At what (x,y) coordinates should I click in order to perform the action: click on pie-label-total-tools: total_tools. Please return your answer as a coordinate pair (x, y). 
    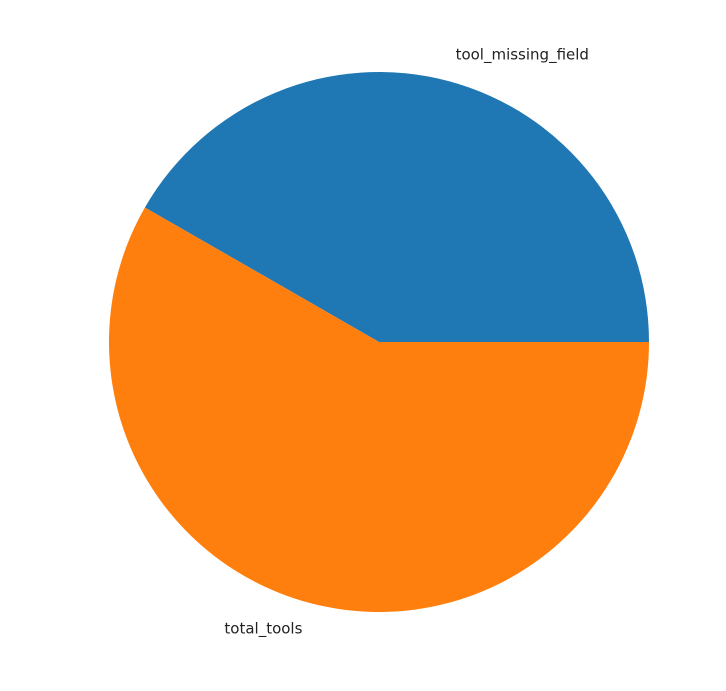
    Looking at the image, I should click on (263, 628).